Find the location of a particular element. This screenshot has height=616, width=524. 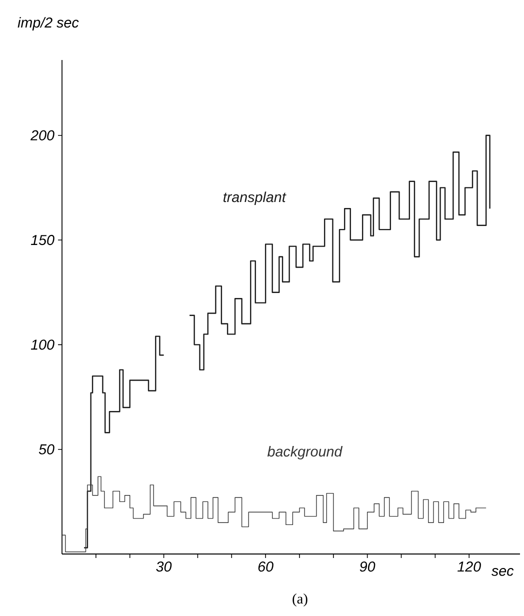

y-tick-label: 200 is located at coordinates (42, 135).